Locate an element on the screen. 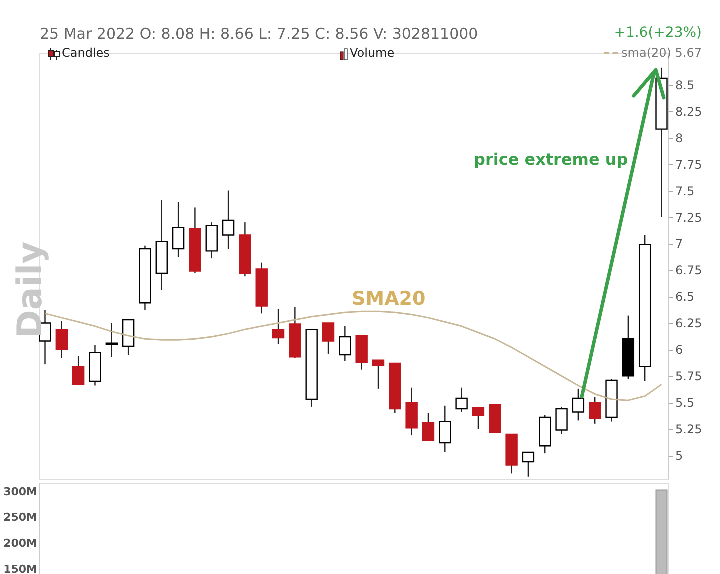 The height and width of the screenshot is (574, 720). y-tick-label: 6.25 is located at coordinates (689, 323).